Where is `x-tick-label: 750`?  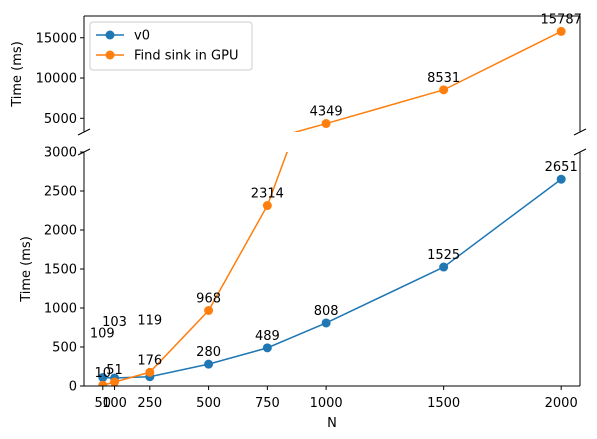 x-tick-label: 750 is located at coordinates (267, 403).